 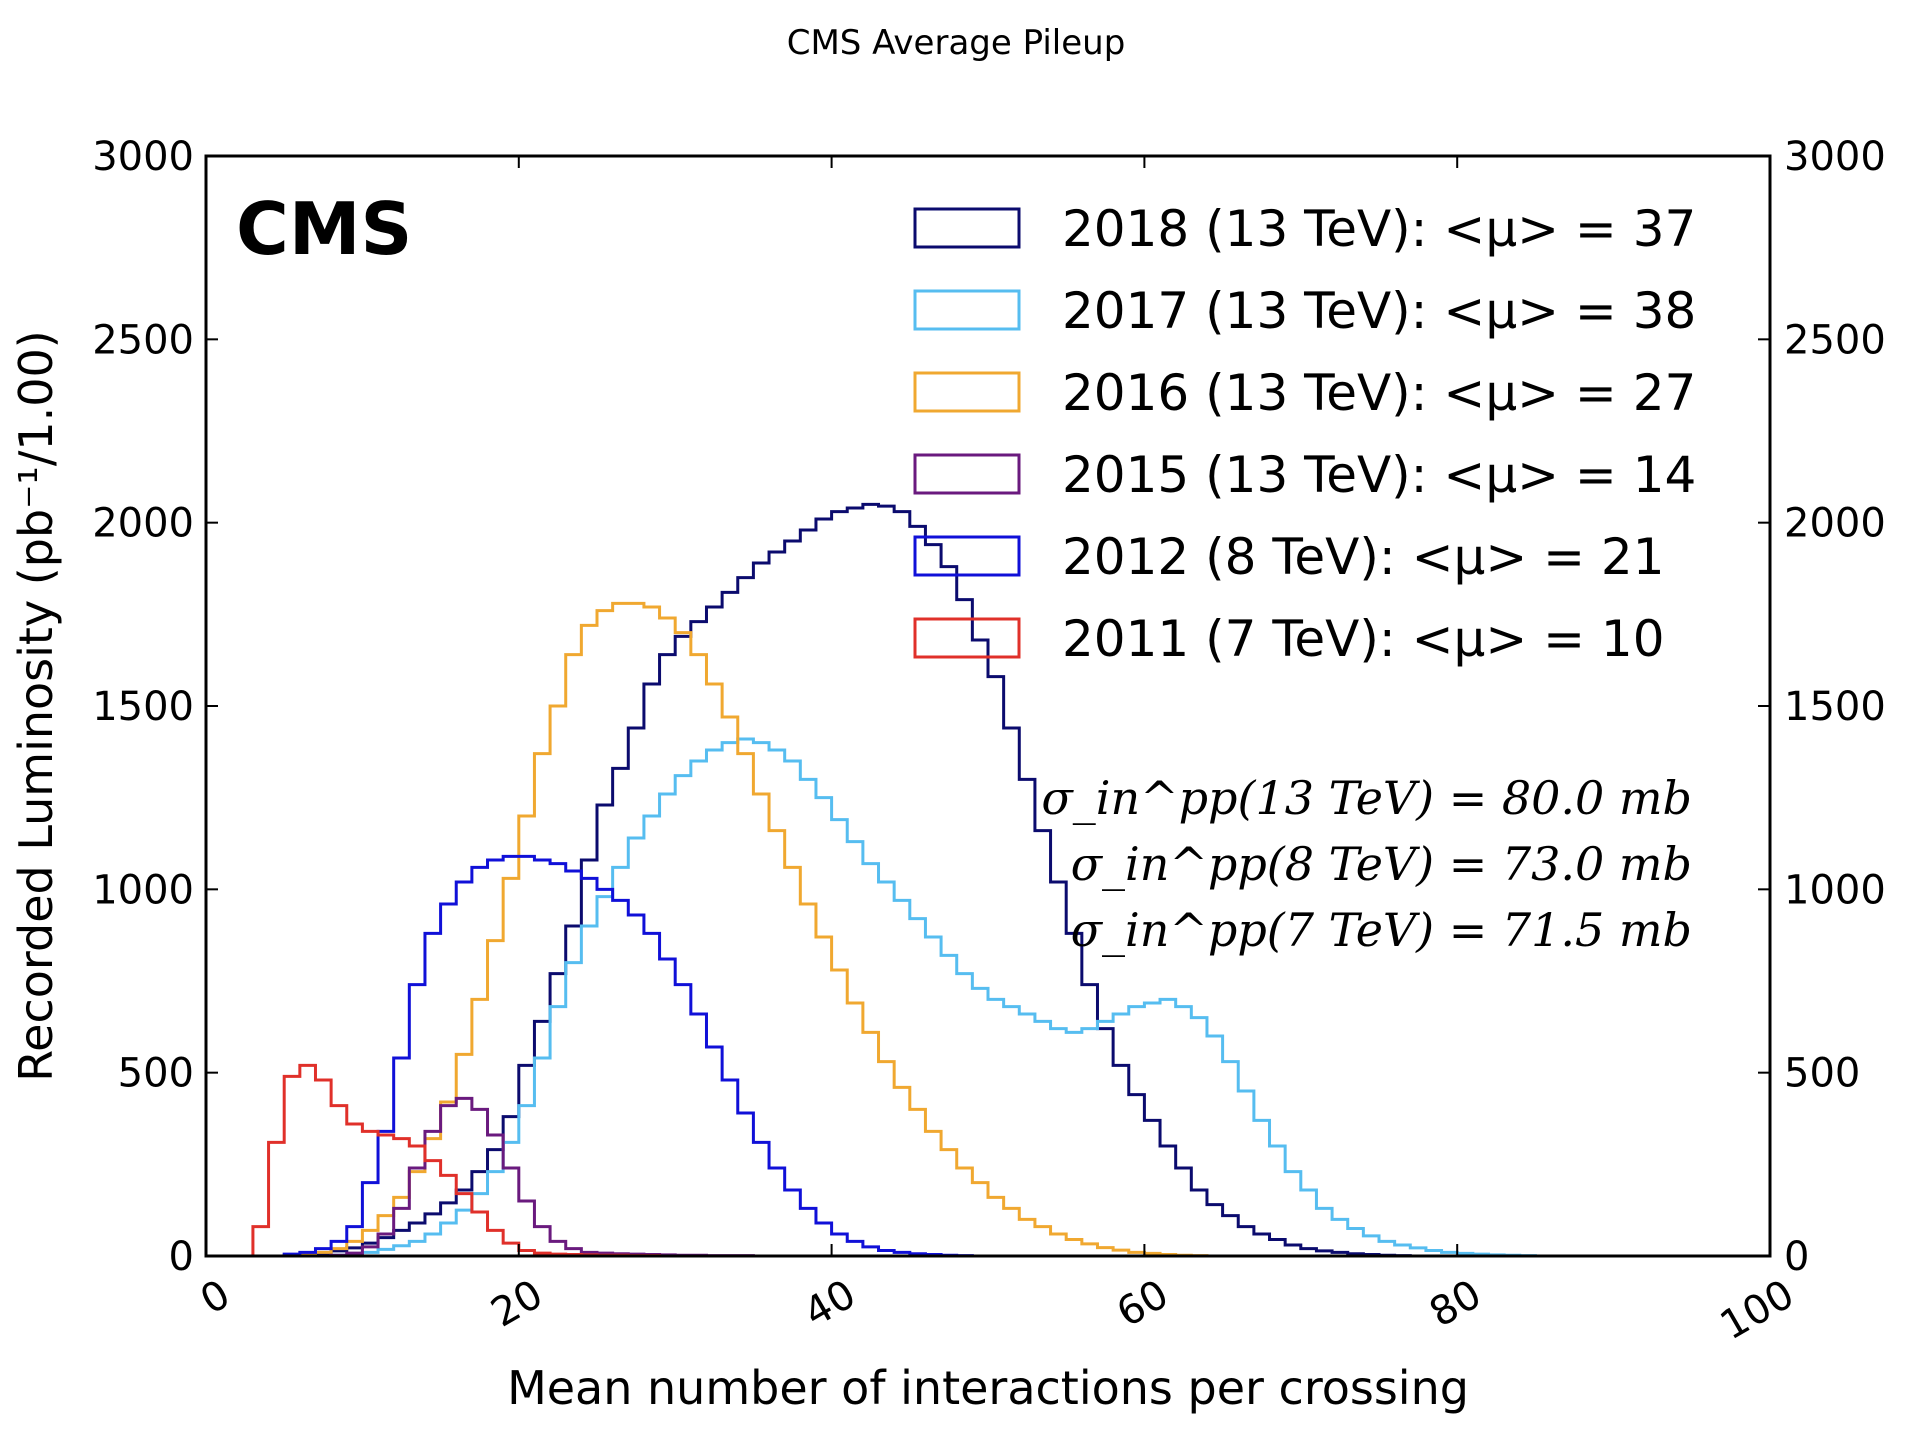 What do you see at coordinates (181, 1257) in the screenshot?
I see `y-tick-label-left: 0` at bounding box center [181, 1257].